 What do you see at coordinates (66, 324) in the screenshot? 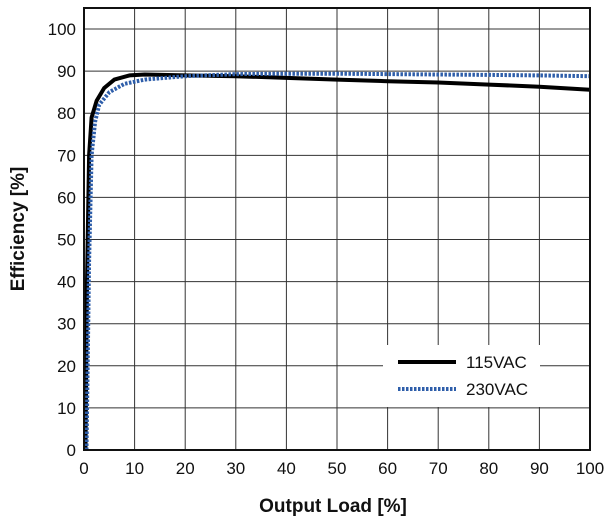
I see `y-tick-label: 30` at bounding box center [66, 324].